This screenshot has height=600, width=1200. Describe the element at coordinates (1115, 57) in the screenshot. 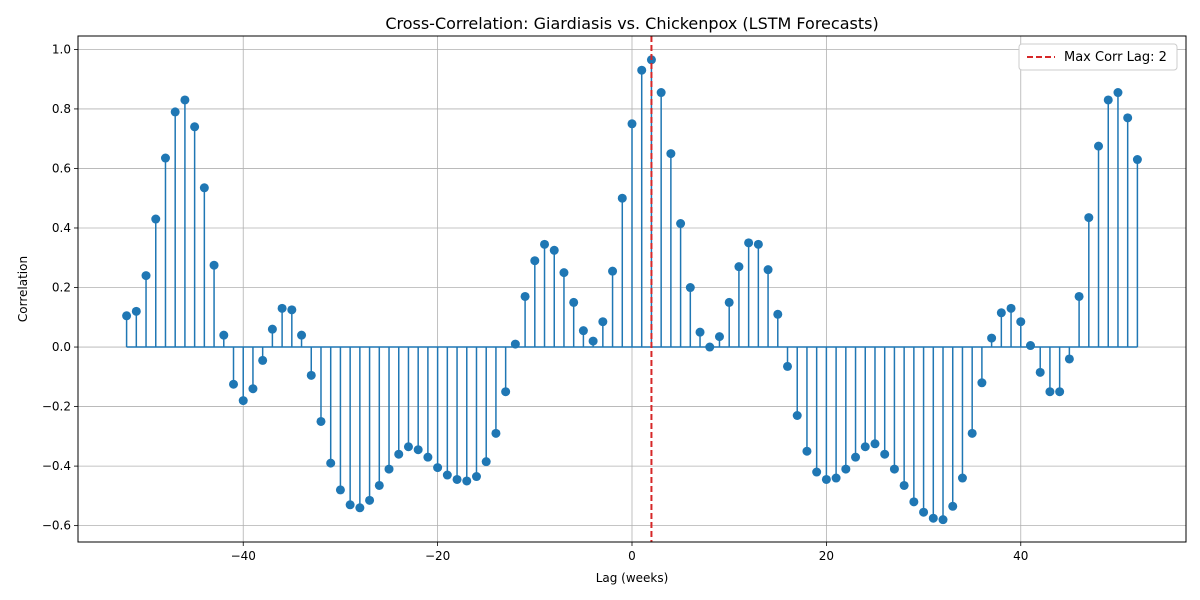

I see `legend-entry: Max Corr Lag: 2` at that location.